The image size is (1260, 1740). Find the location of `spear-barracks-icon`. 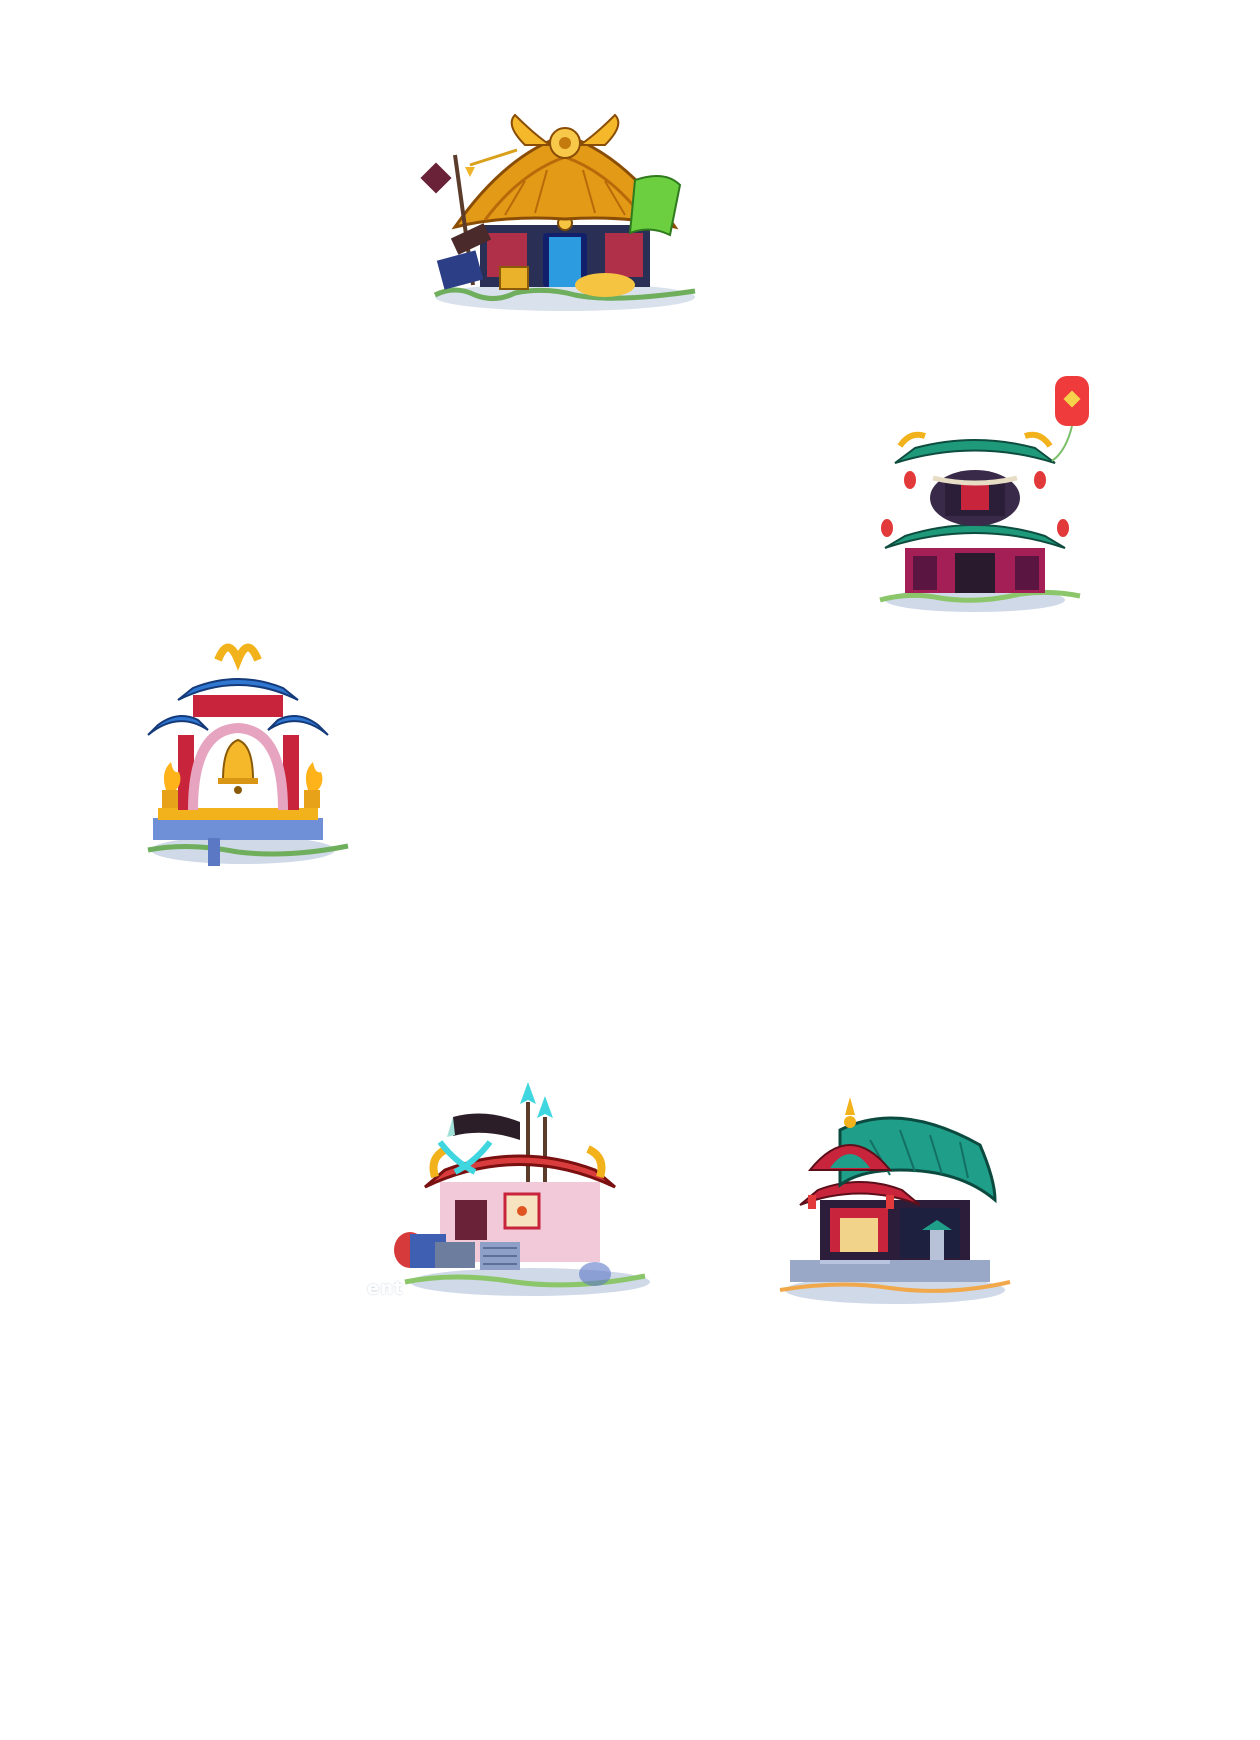

spear-barracks-icon is located at coordinates (522, 1189).